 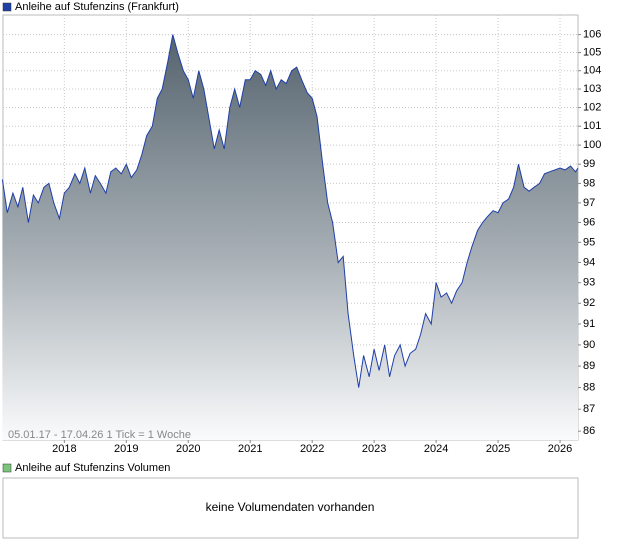 What do you see at coordinates (312, 449) in the screenshot?
I see `x-tick-label: 2022` at bounding box center [312, 449].